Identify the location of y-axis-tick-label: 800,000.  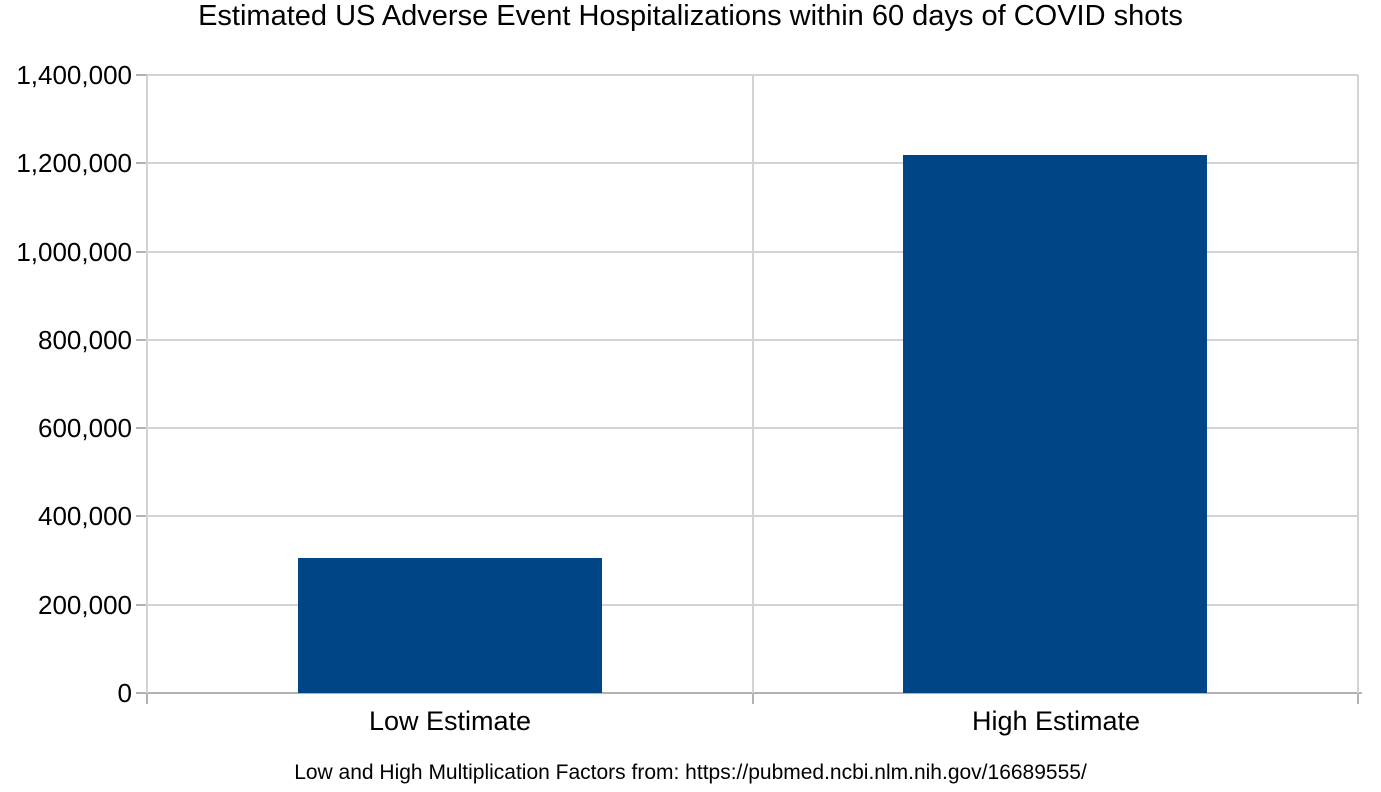
(85, 340).